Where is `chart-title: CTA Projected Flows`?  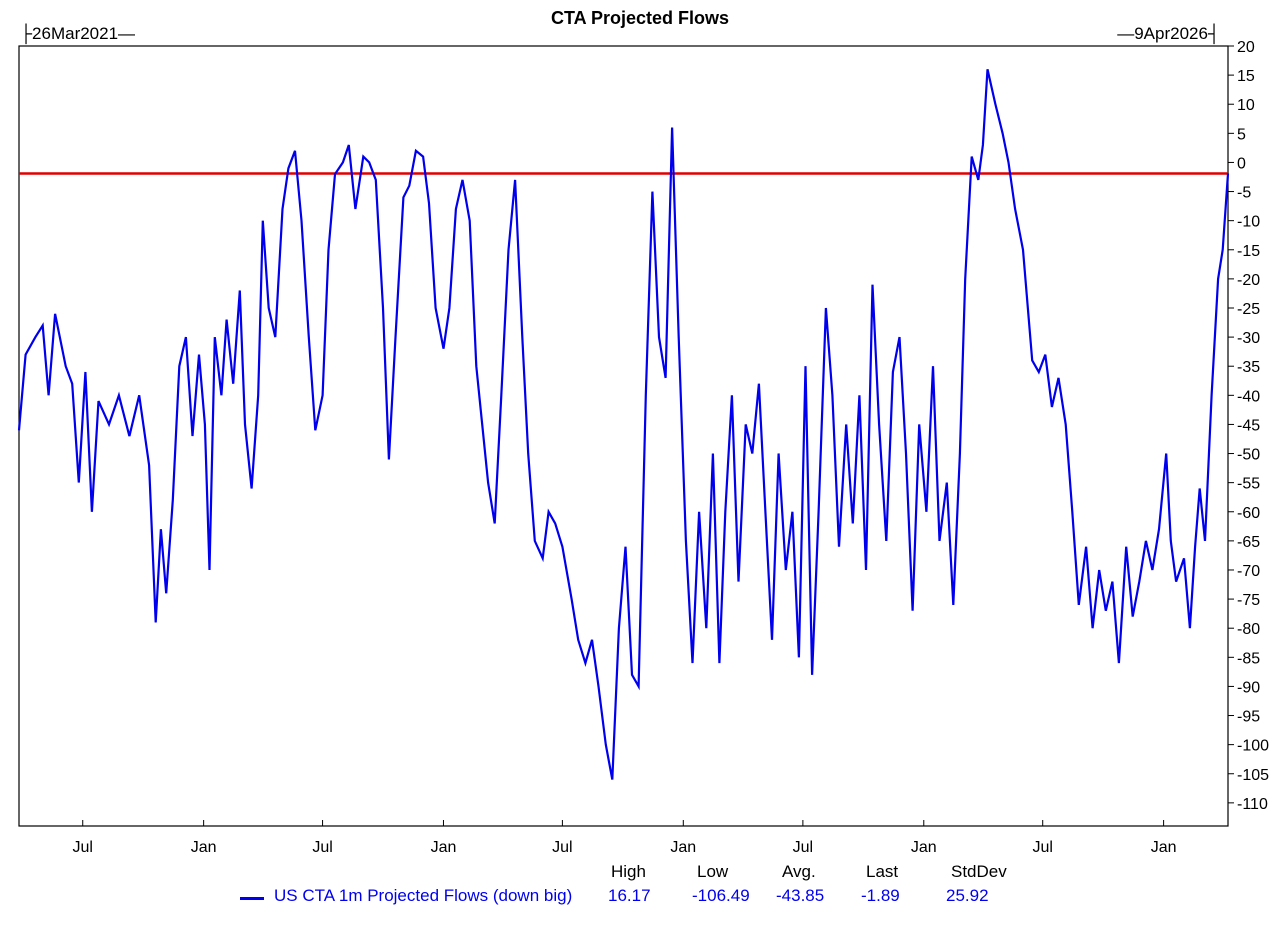 chart-title: CTA Projected Flows is located at coordinates (640, 18).